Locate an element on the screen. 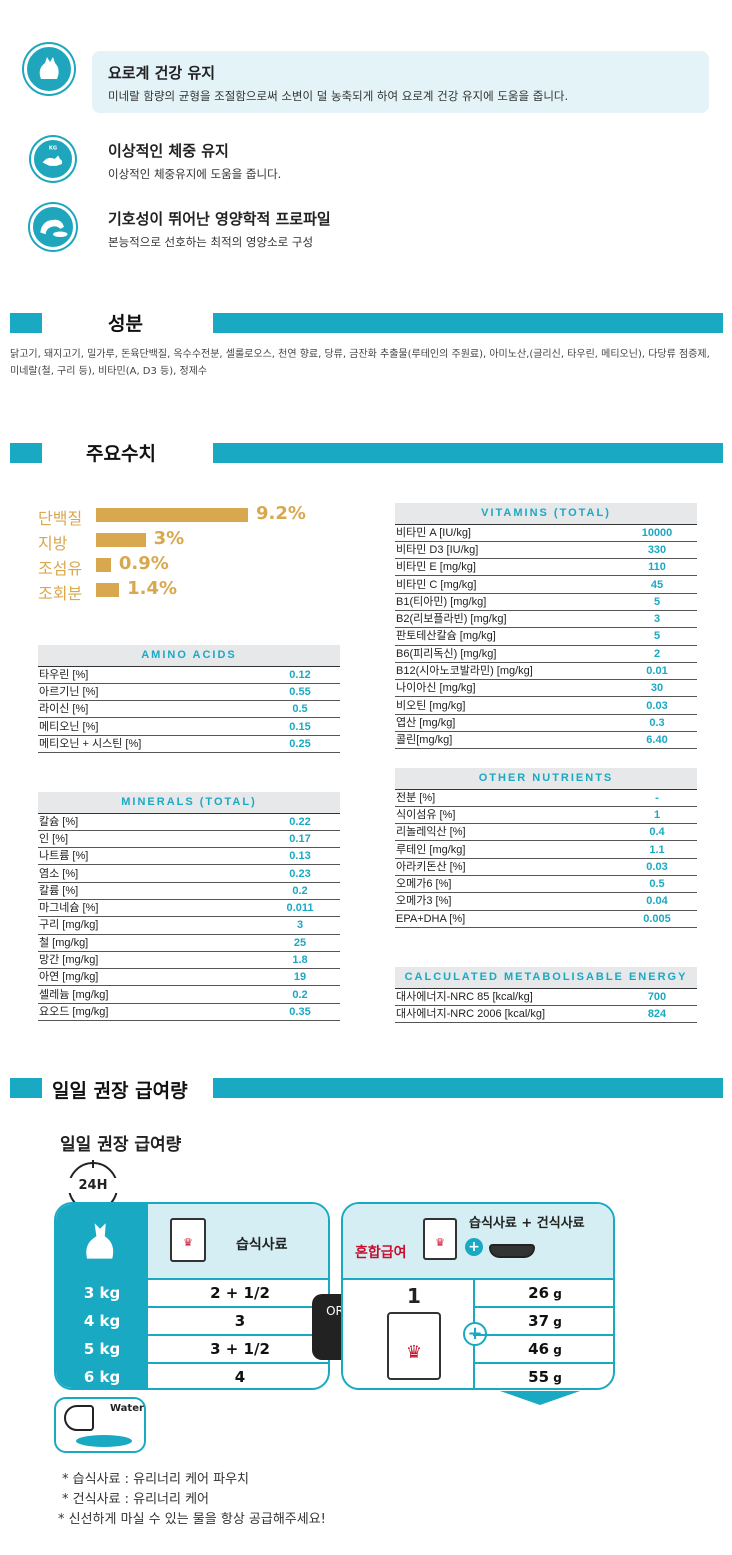 The image size is (732, 1555). table-row: 나이아신 [mg/kg] 30 is located at coordinates (546, 688).